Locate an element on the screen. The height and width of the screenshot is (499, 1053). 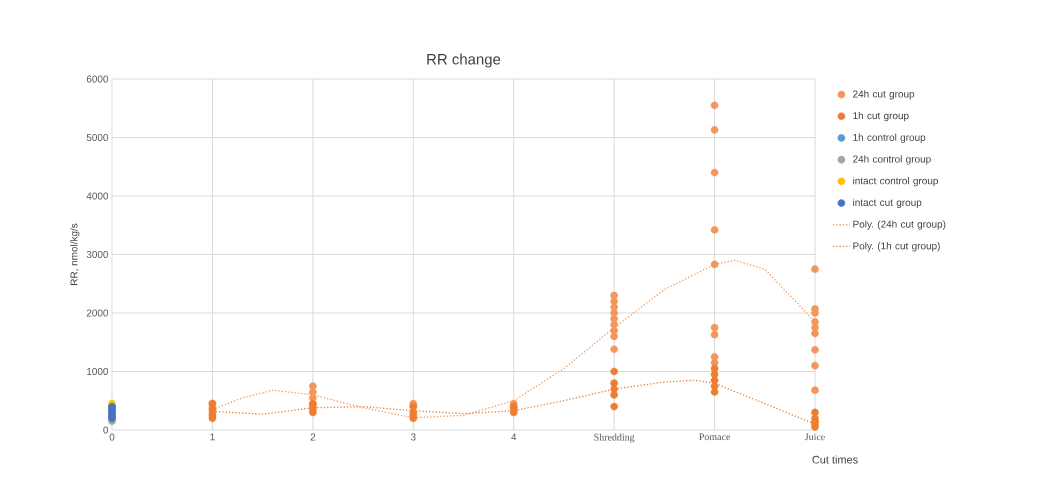
x-tick-label: Pomace is located at coordinates (714, 437).